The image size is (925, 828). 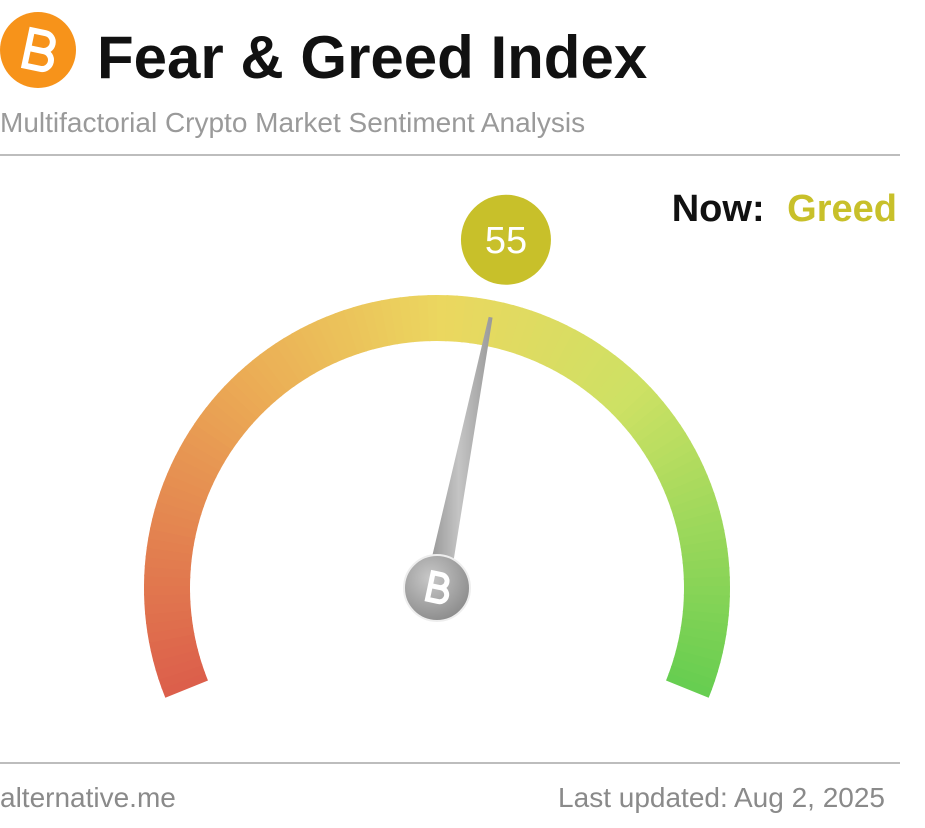 What do you see at coordinates (372, 57) in the screenshot?
I see `title: Fear & Greed Index` at bounding box center [372, 57].